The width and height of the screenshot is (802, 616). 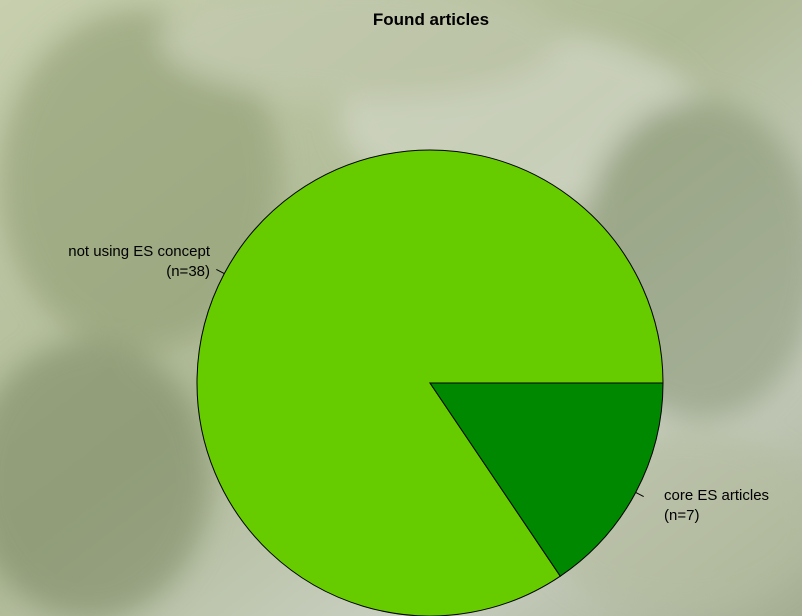 I want to click on slice-label-not-using-es-concept: not using ES concept (n=38), so click(x=139, y=262).